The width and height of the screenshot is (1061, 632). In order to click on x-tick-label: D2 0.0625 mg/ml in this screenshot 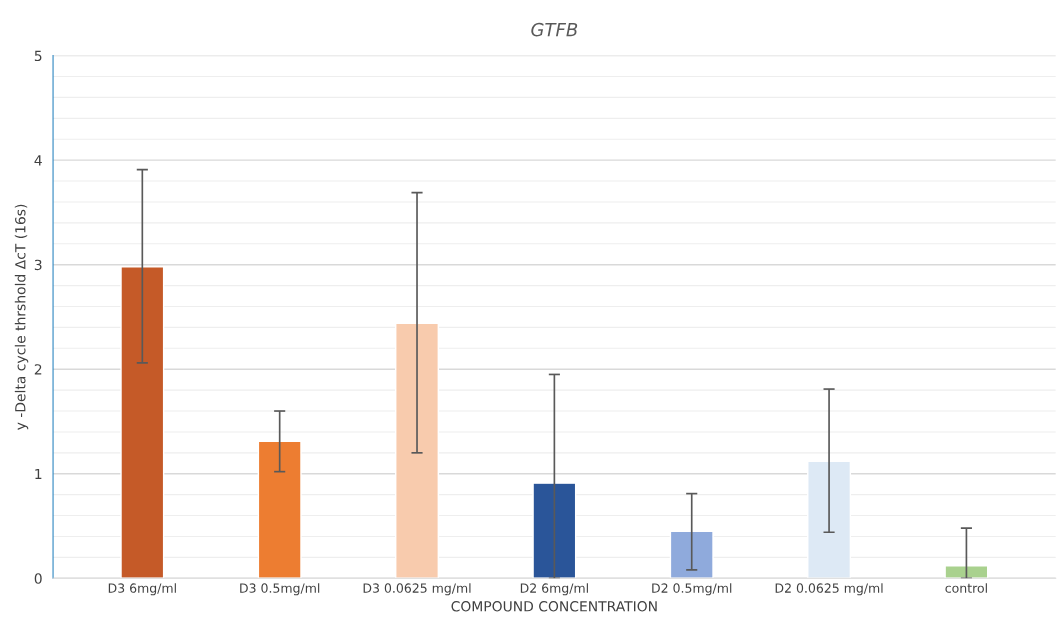, I will do `click(829, 589)`.